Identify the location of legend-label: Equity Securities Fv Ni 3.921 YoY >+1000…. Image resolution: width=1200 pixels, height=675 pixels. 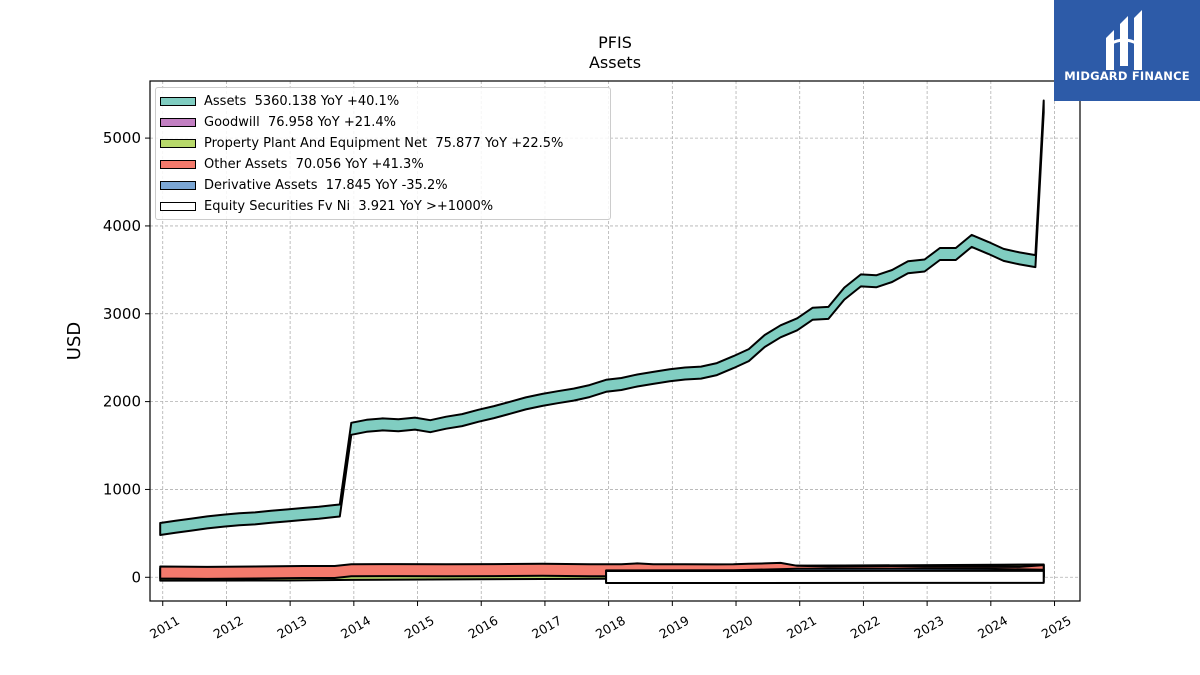
(349, 206).